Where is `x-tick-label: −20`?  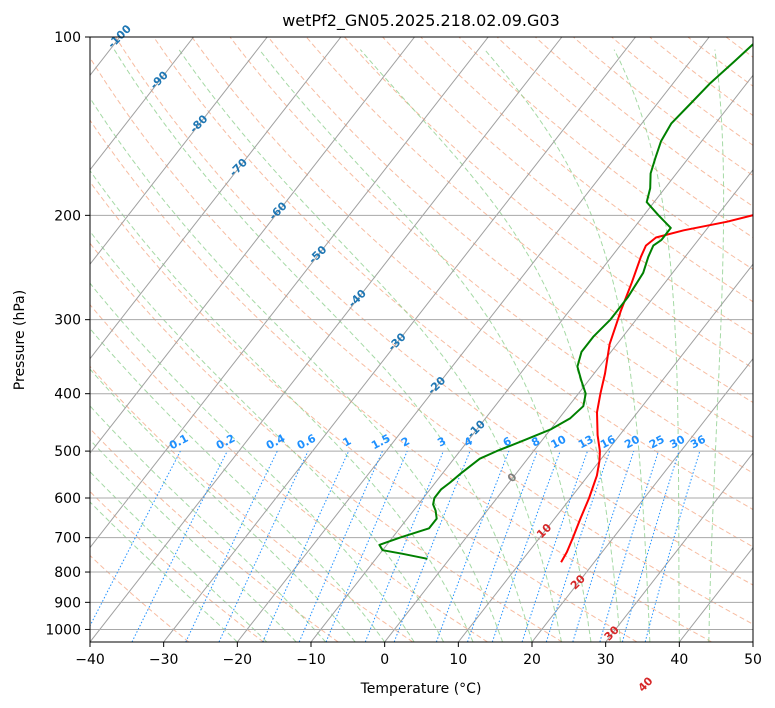
x-tick-label: −20 is located at coordinates (238, 660).